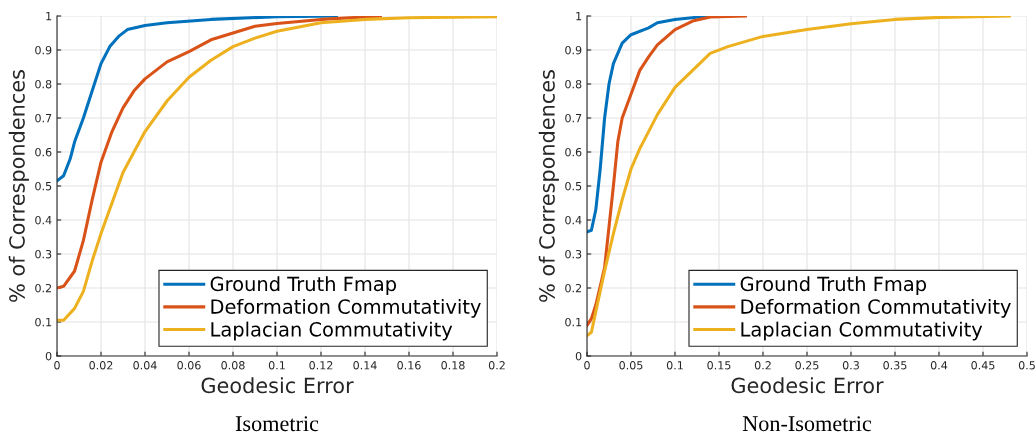  What do you see at coordinates (145, 365) in the screenshot?
I see `x-tick-label: 0.04` at bounding box center [145, 365].